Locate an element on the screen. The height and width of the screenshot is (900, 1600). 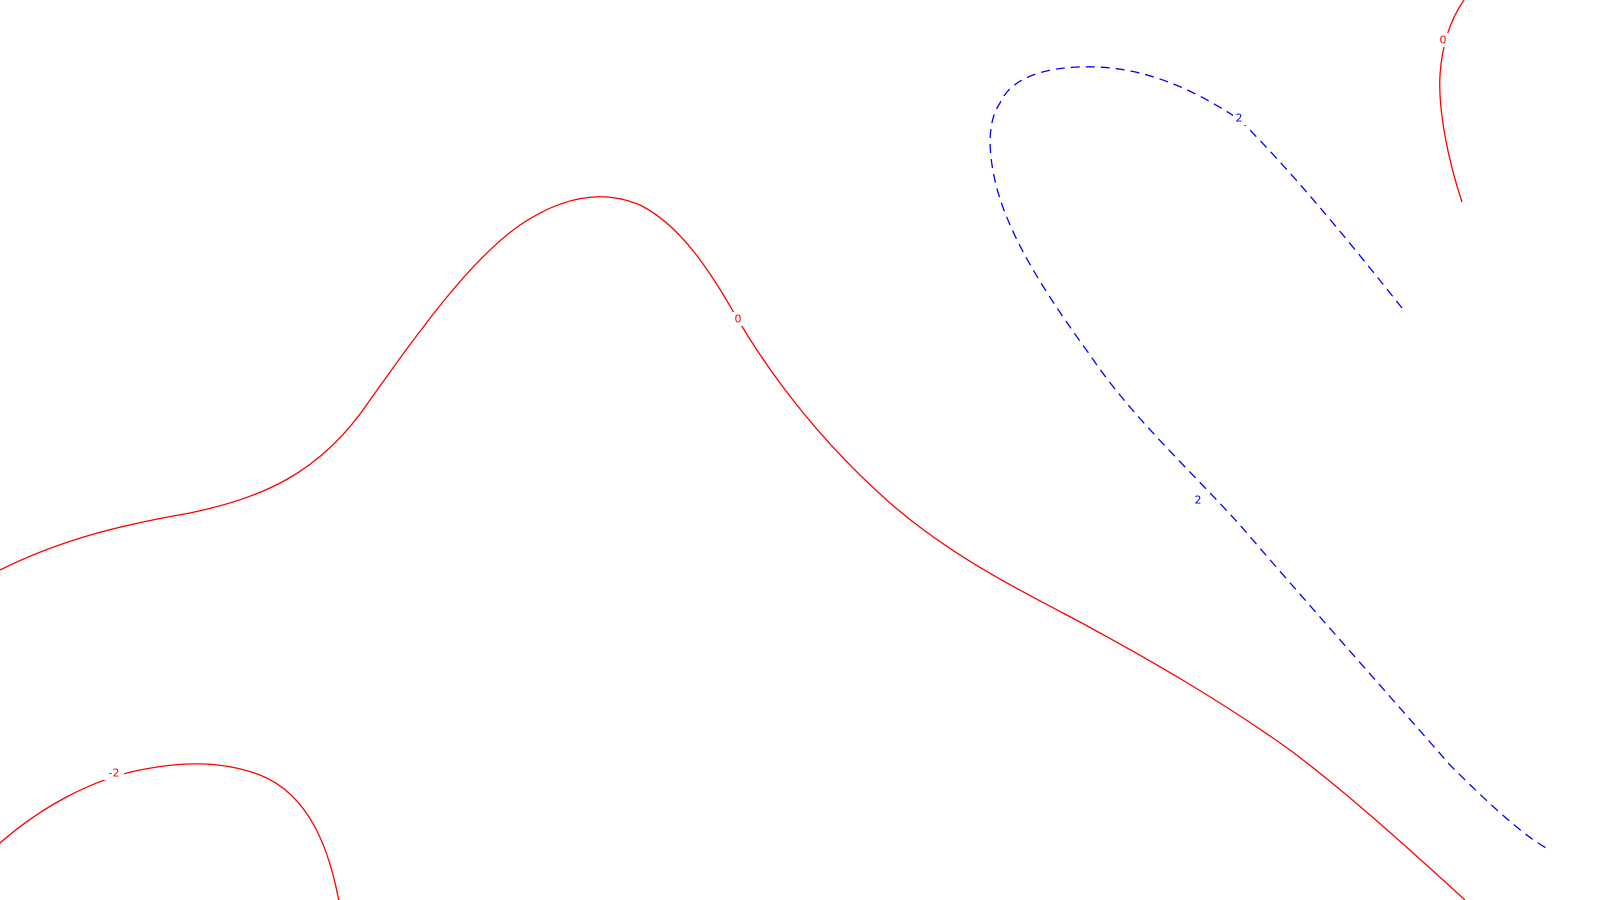
contour-line-minus-two is located at coordinates (170, 831).